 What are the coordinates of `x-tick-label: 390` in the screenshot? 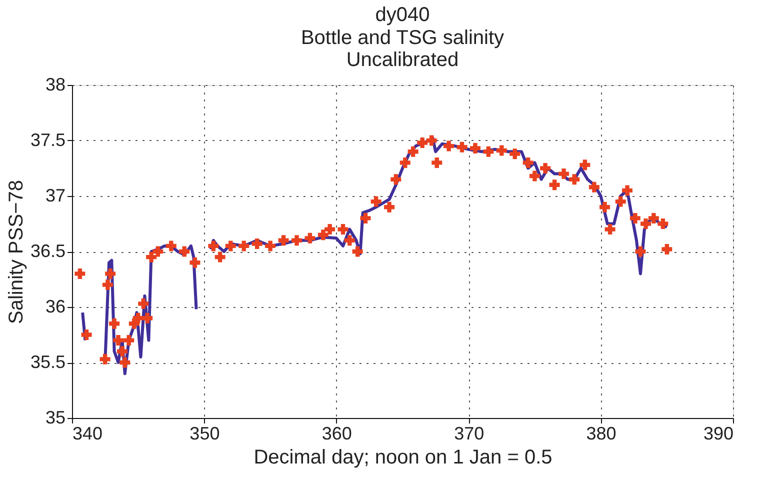 It's located at (718, 434).